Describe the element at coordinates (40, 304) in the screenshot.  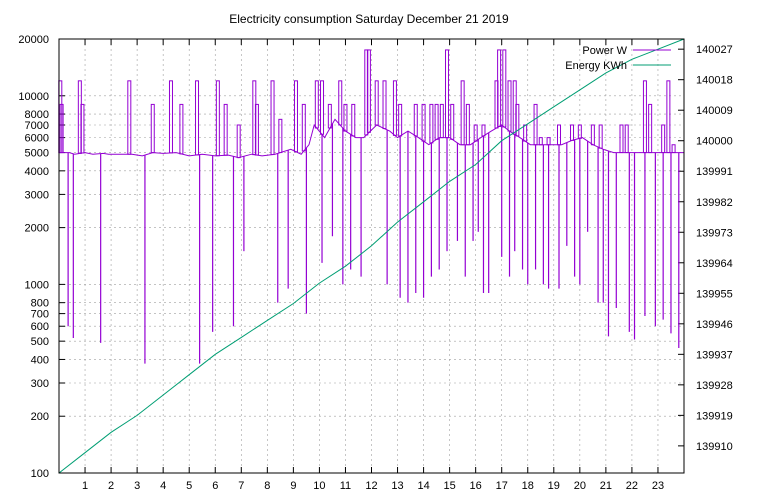
I see `y-tick-label: 800` at that location.